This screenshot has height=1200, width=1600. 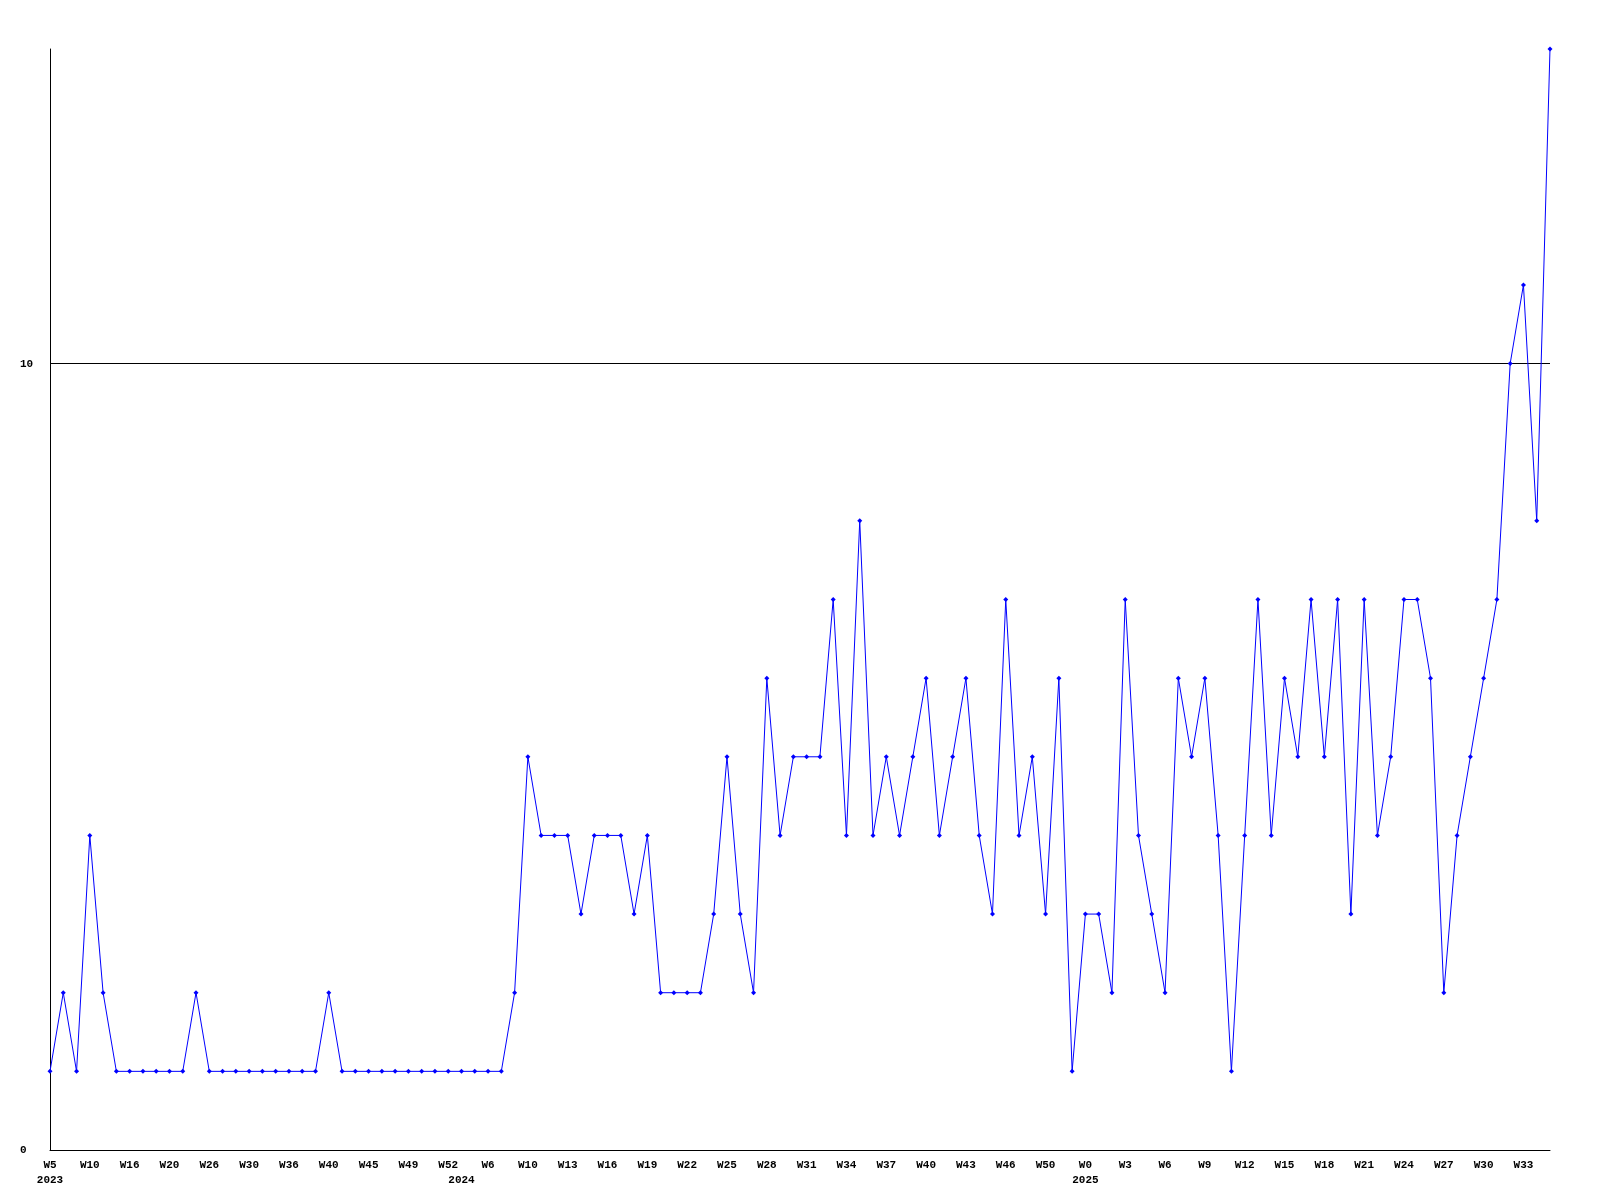 What do you see at coordinates (966, 1164) in the screenshot?
I see `x-tick-label: W43` at bounding box center [966, 1164].